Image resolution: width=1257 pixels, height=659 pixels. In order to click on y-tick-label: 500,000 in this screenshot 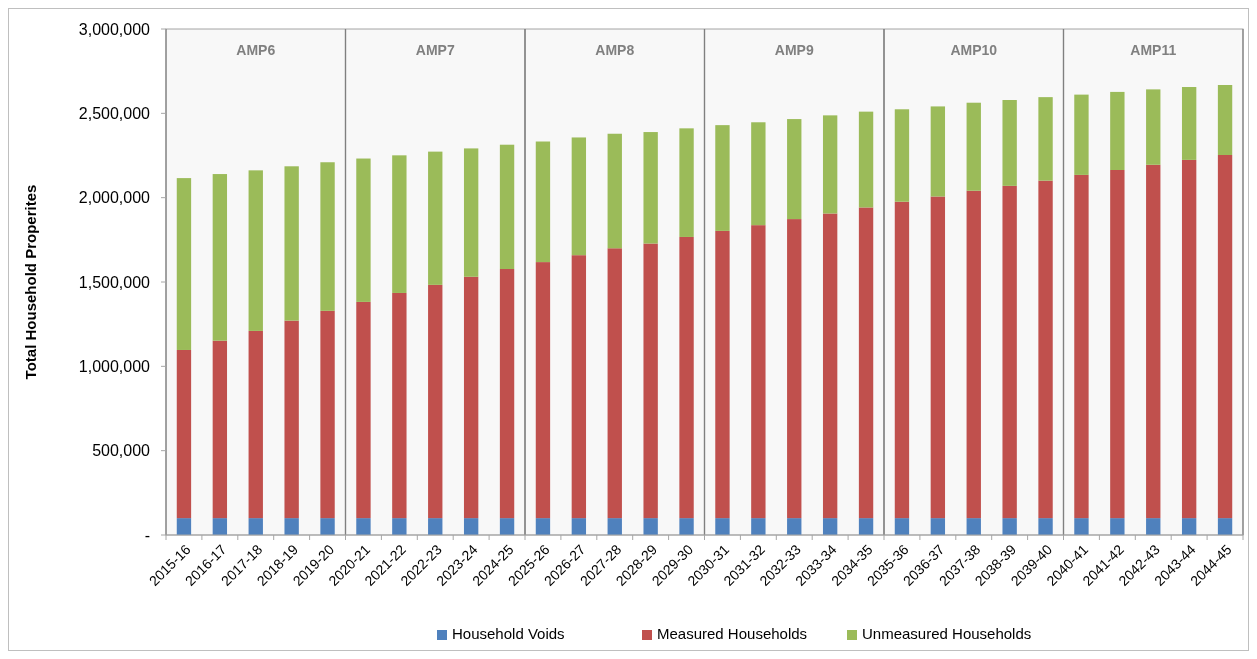, I will do `click(121, 451)`.